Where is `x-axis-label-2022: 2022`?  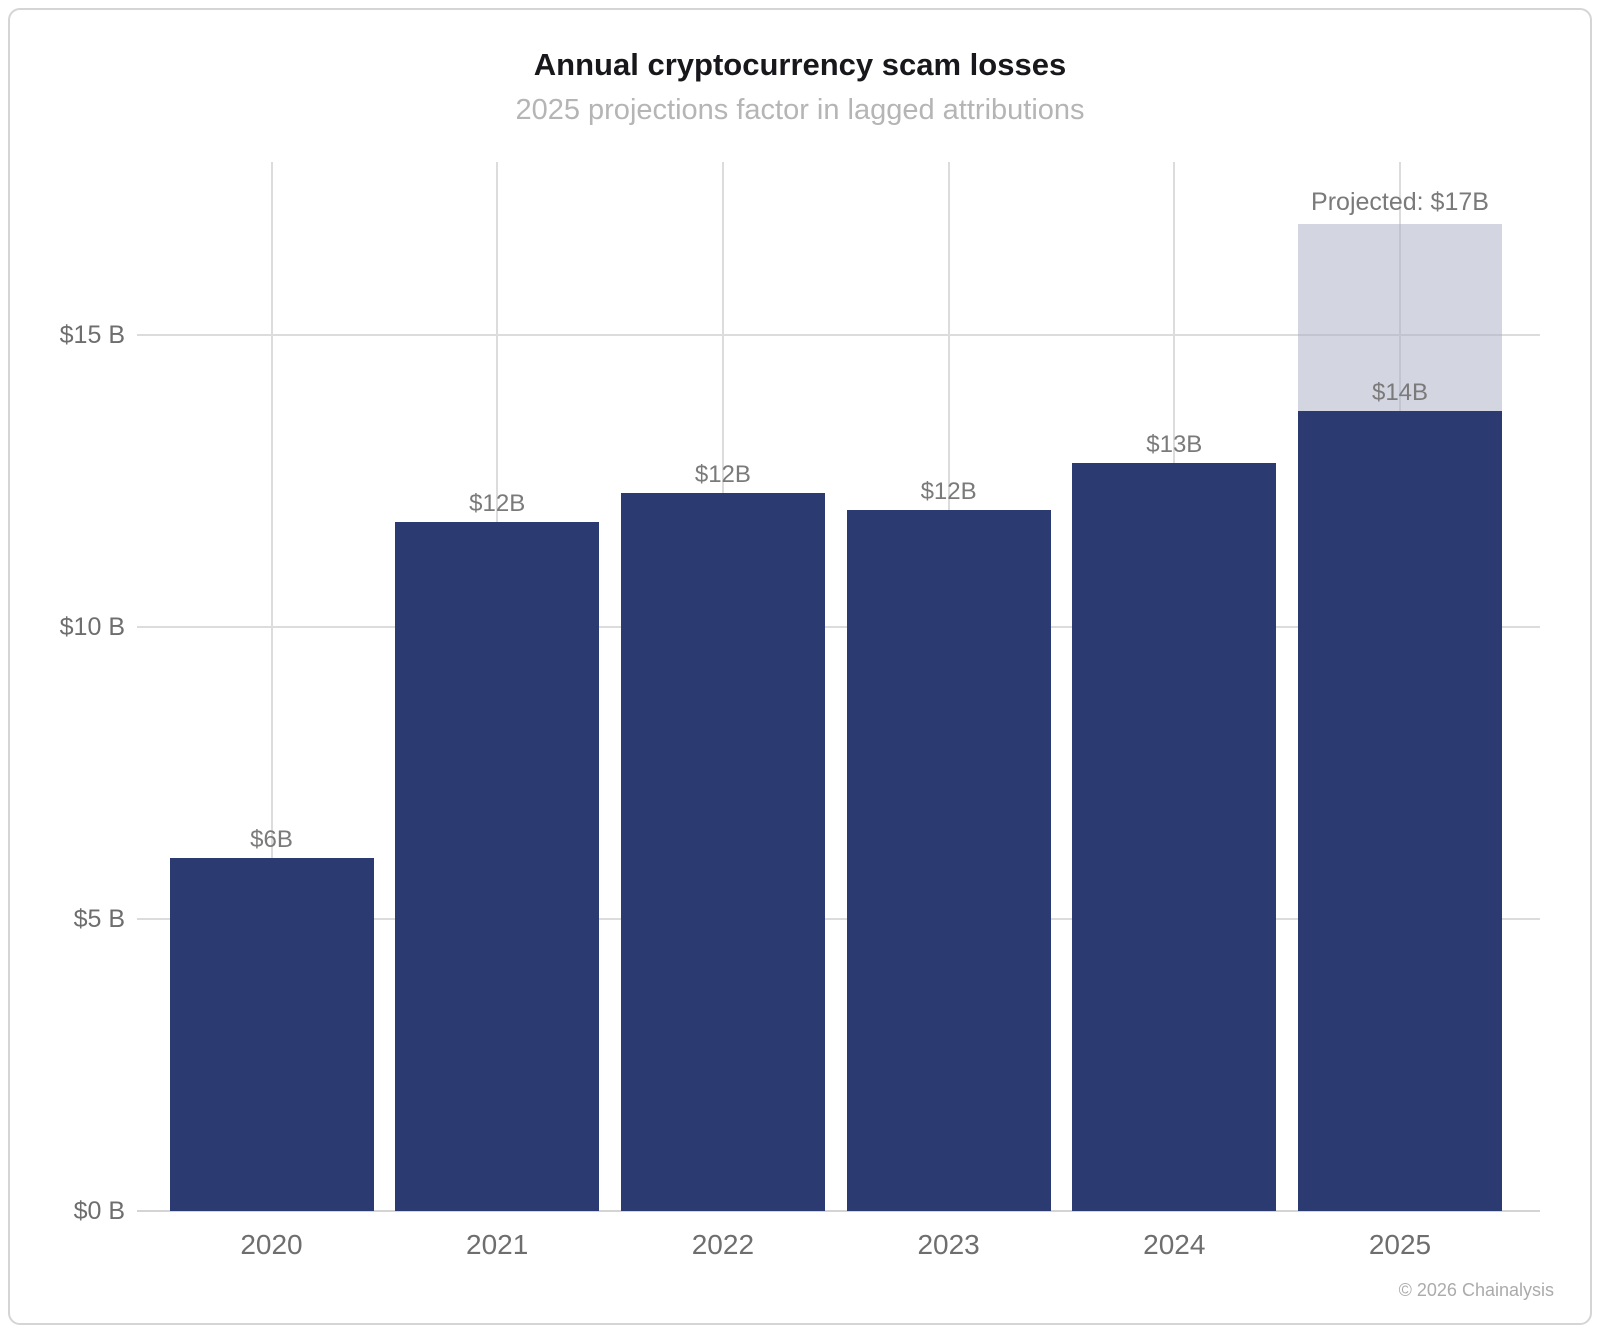
x-axis-label-2022: 2022 is located at coordinates (723, 1244).